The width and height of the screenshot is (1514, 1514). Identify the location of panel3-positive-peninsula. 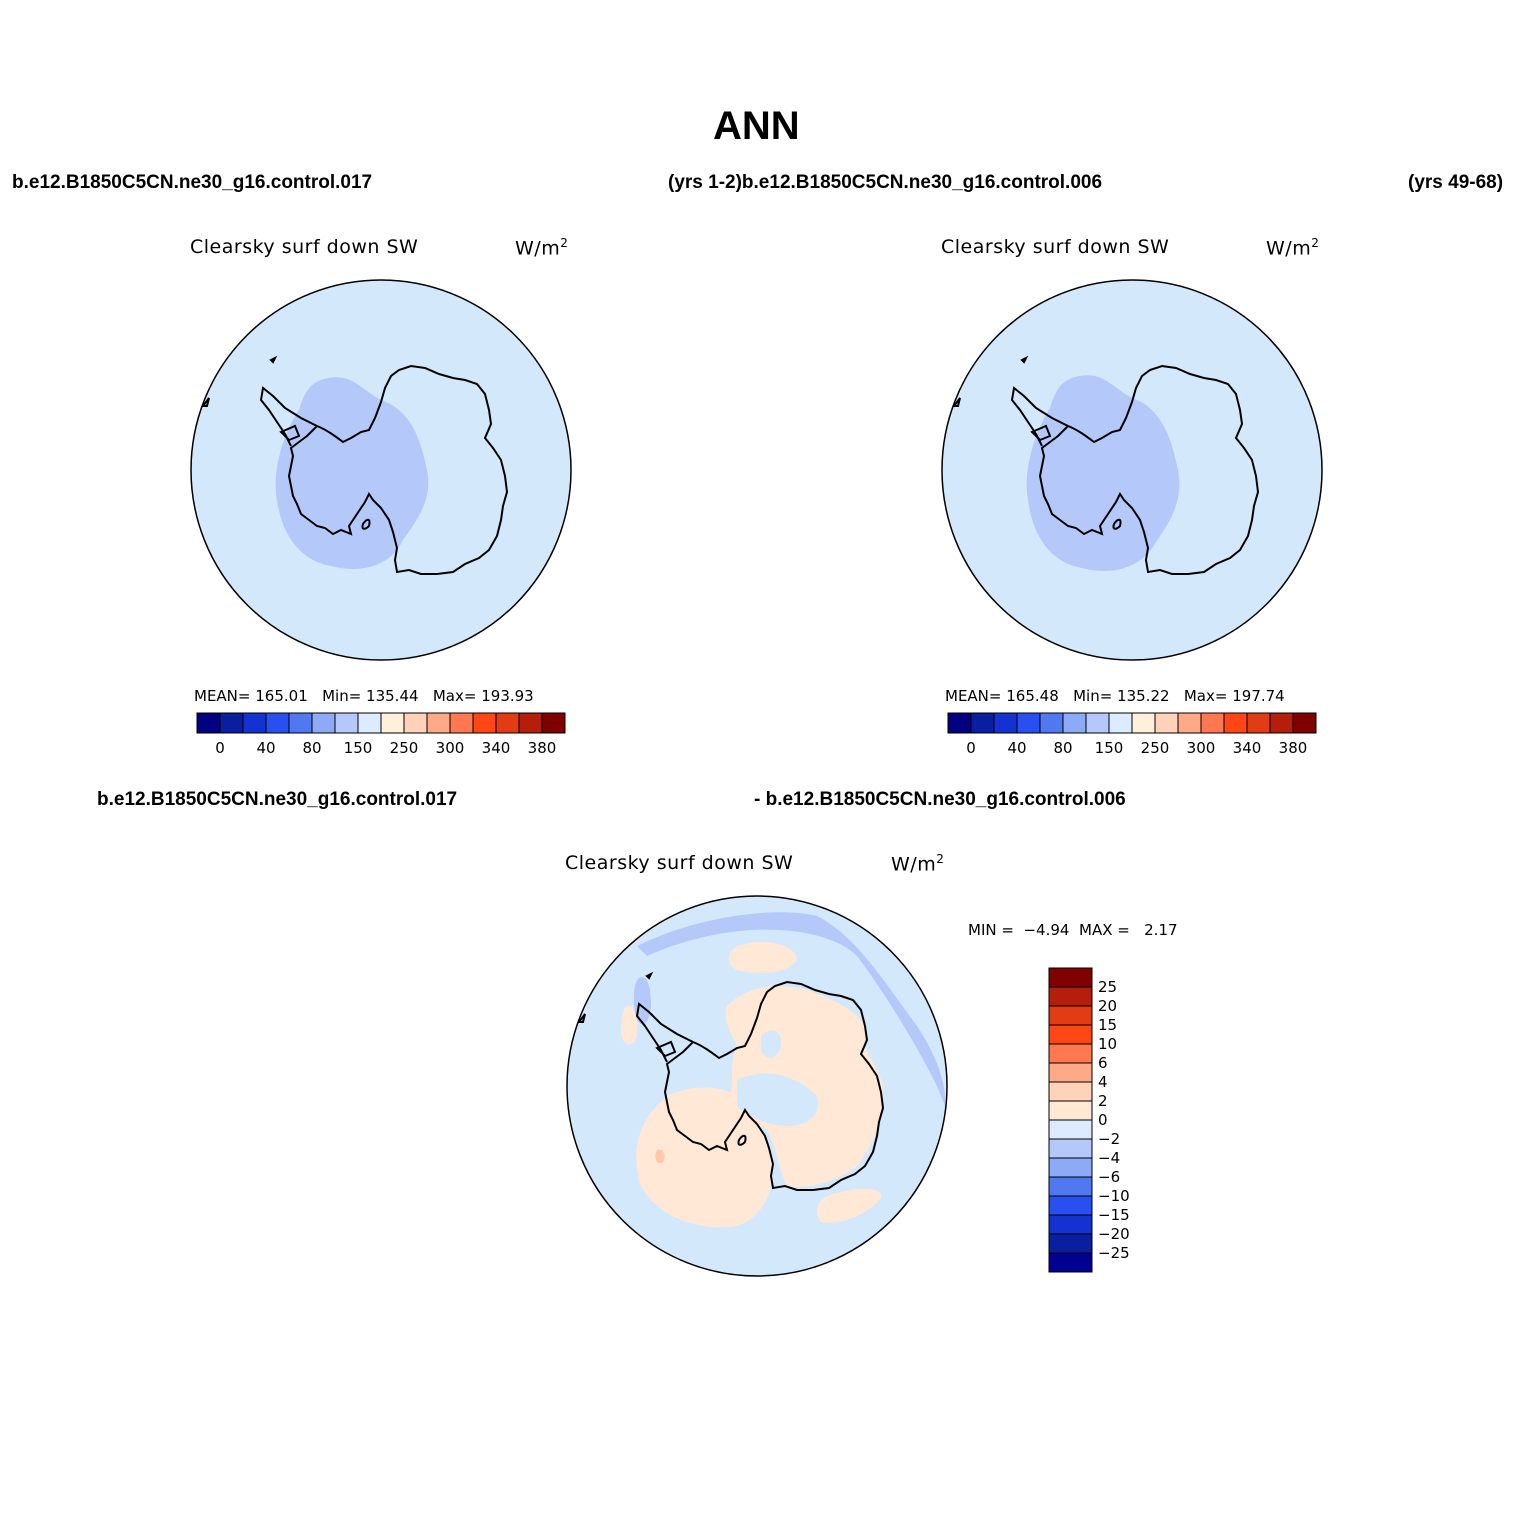
(629, 1025).